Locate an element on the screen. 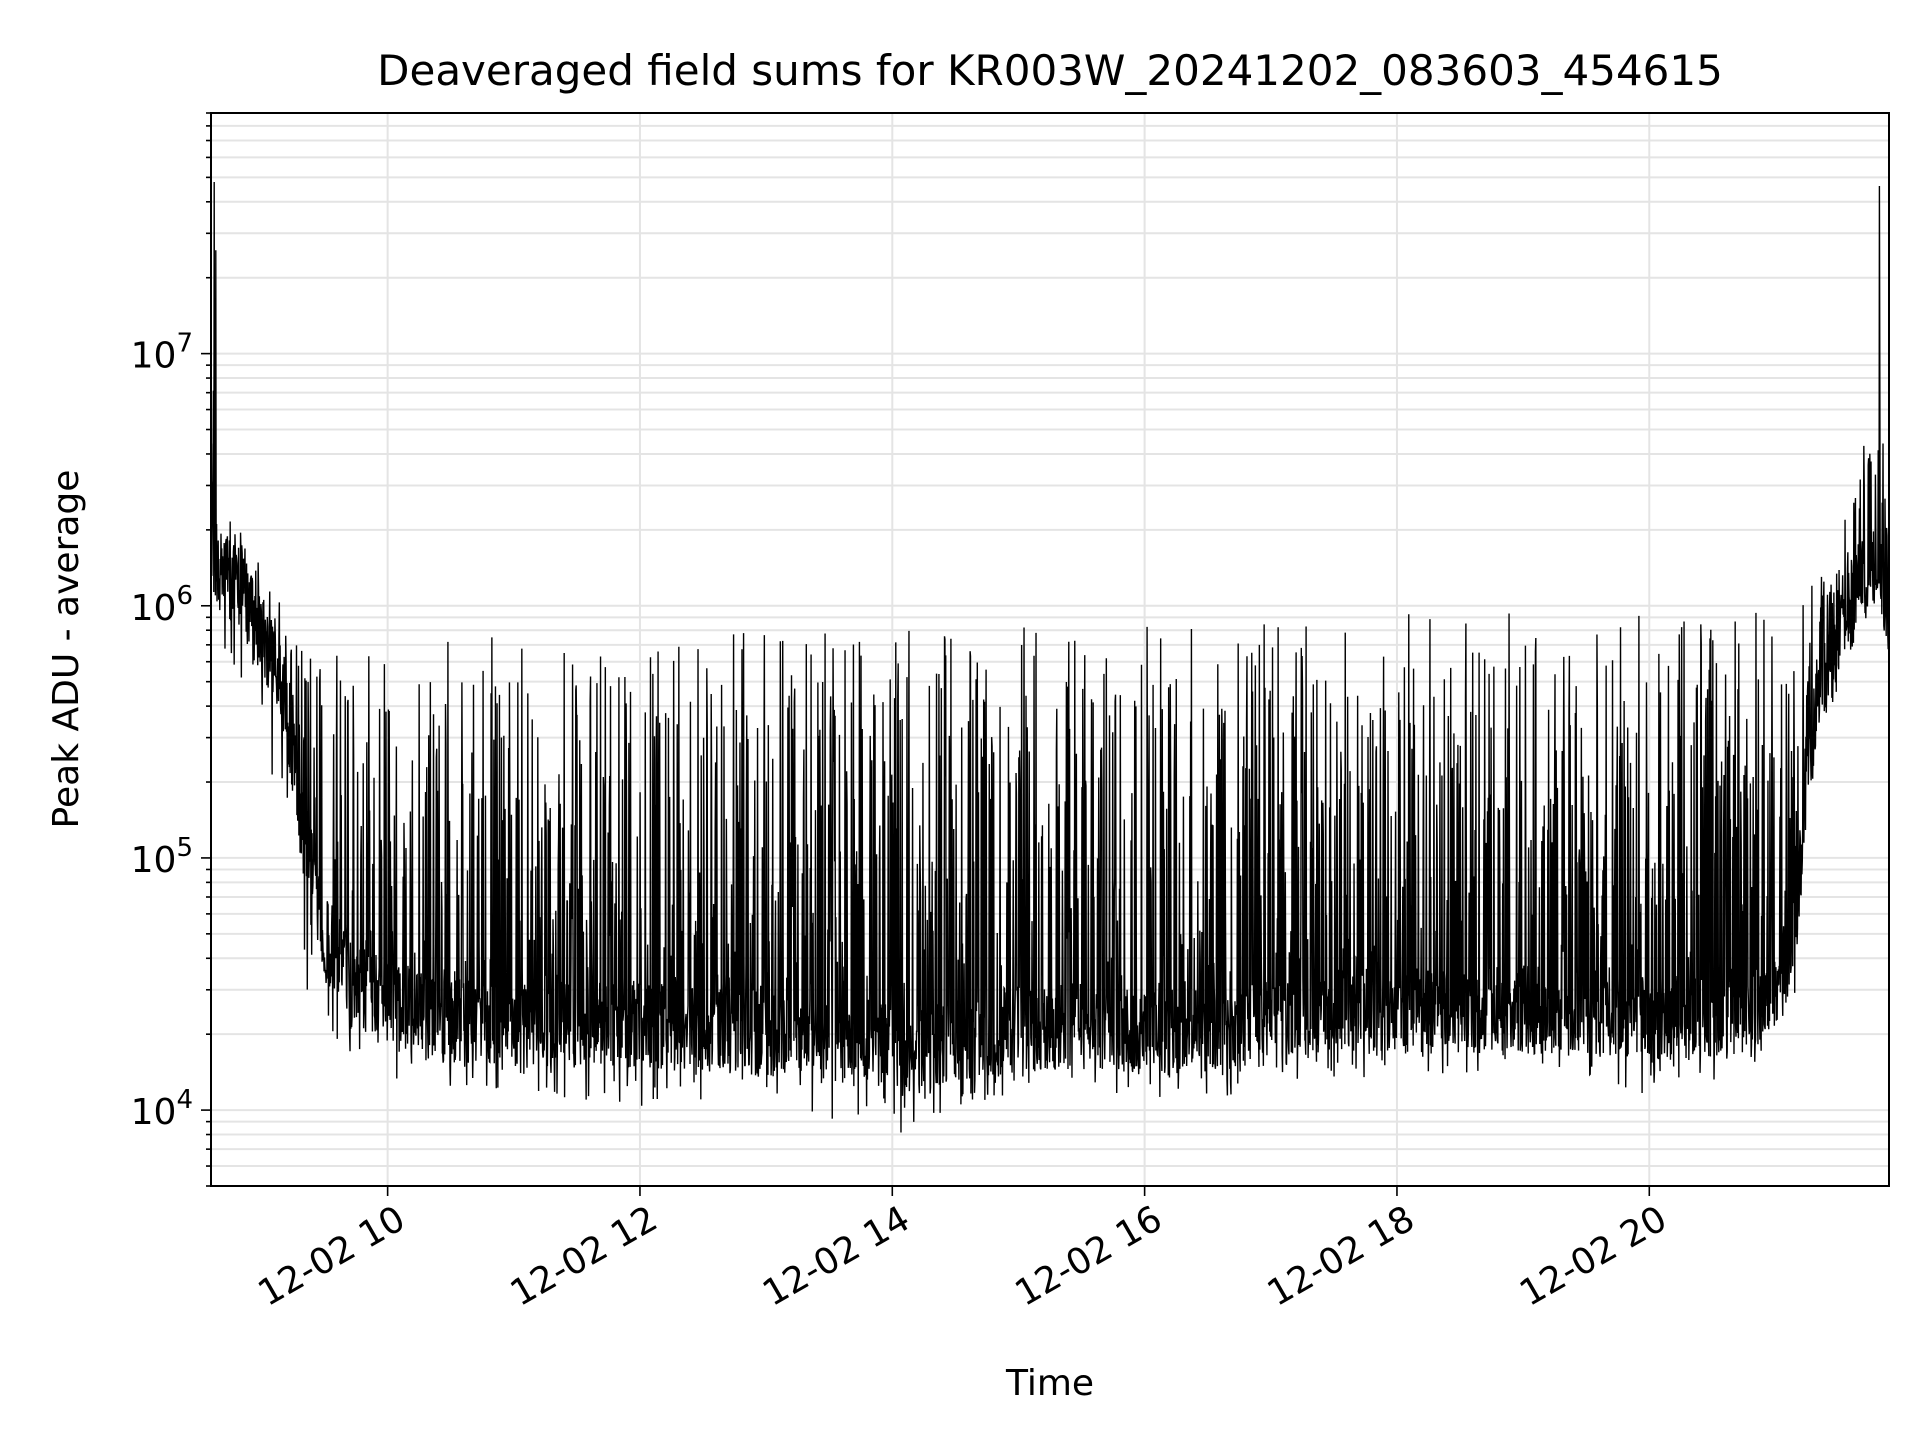  x-axis-label: Time is located at coordinates (1049, 1383).